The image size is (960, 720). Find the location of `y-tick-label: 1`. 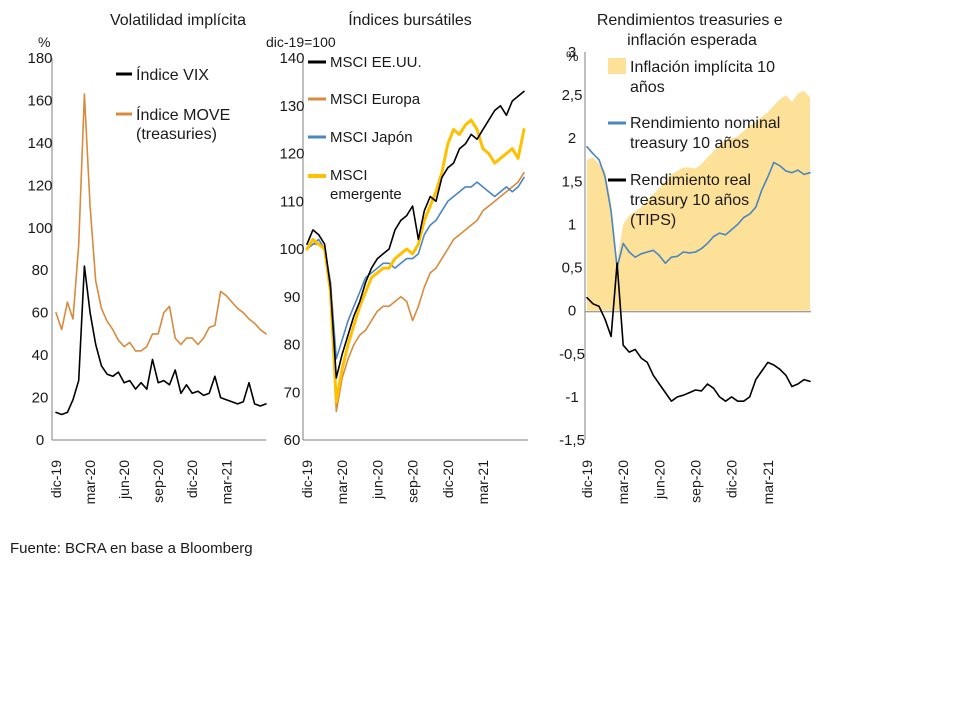

y-tick-label: 1 is located at coordinates (572, 224).